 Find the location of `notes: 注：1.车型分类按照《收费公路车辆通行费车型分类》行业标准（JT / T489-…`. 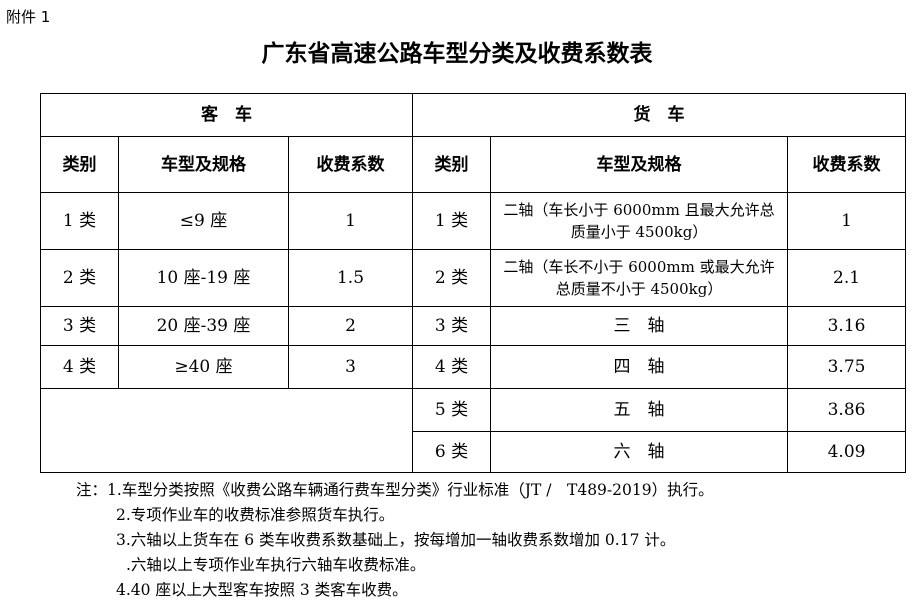

notes: 注：1.车型分类按照《收费公路车辆通行费车型分类》行业标准（JT / T489-… is located at coordinates (395, 540).